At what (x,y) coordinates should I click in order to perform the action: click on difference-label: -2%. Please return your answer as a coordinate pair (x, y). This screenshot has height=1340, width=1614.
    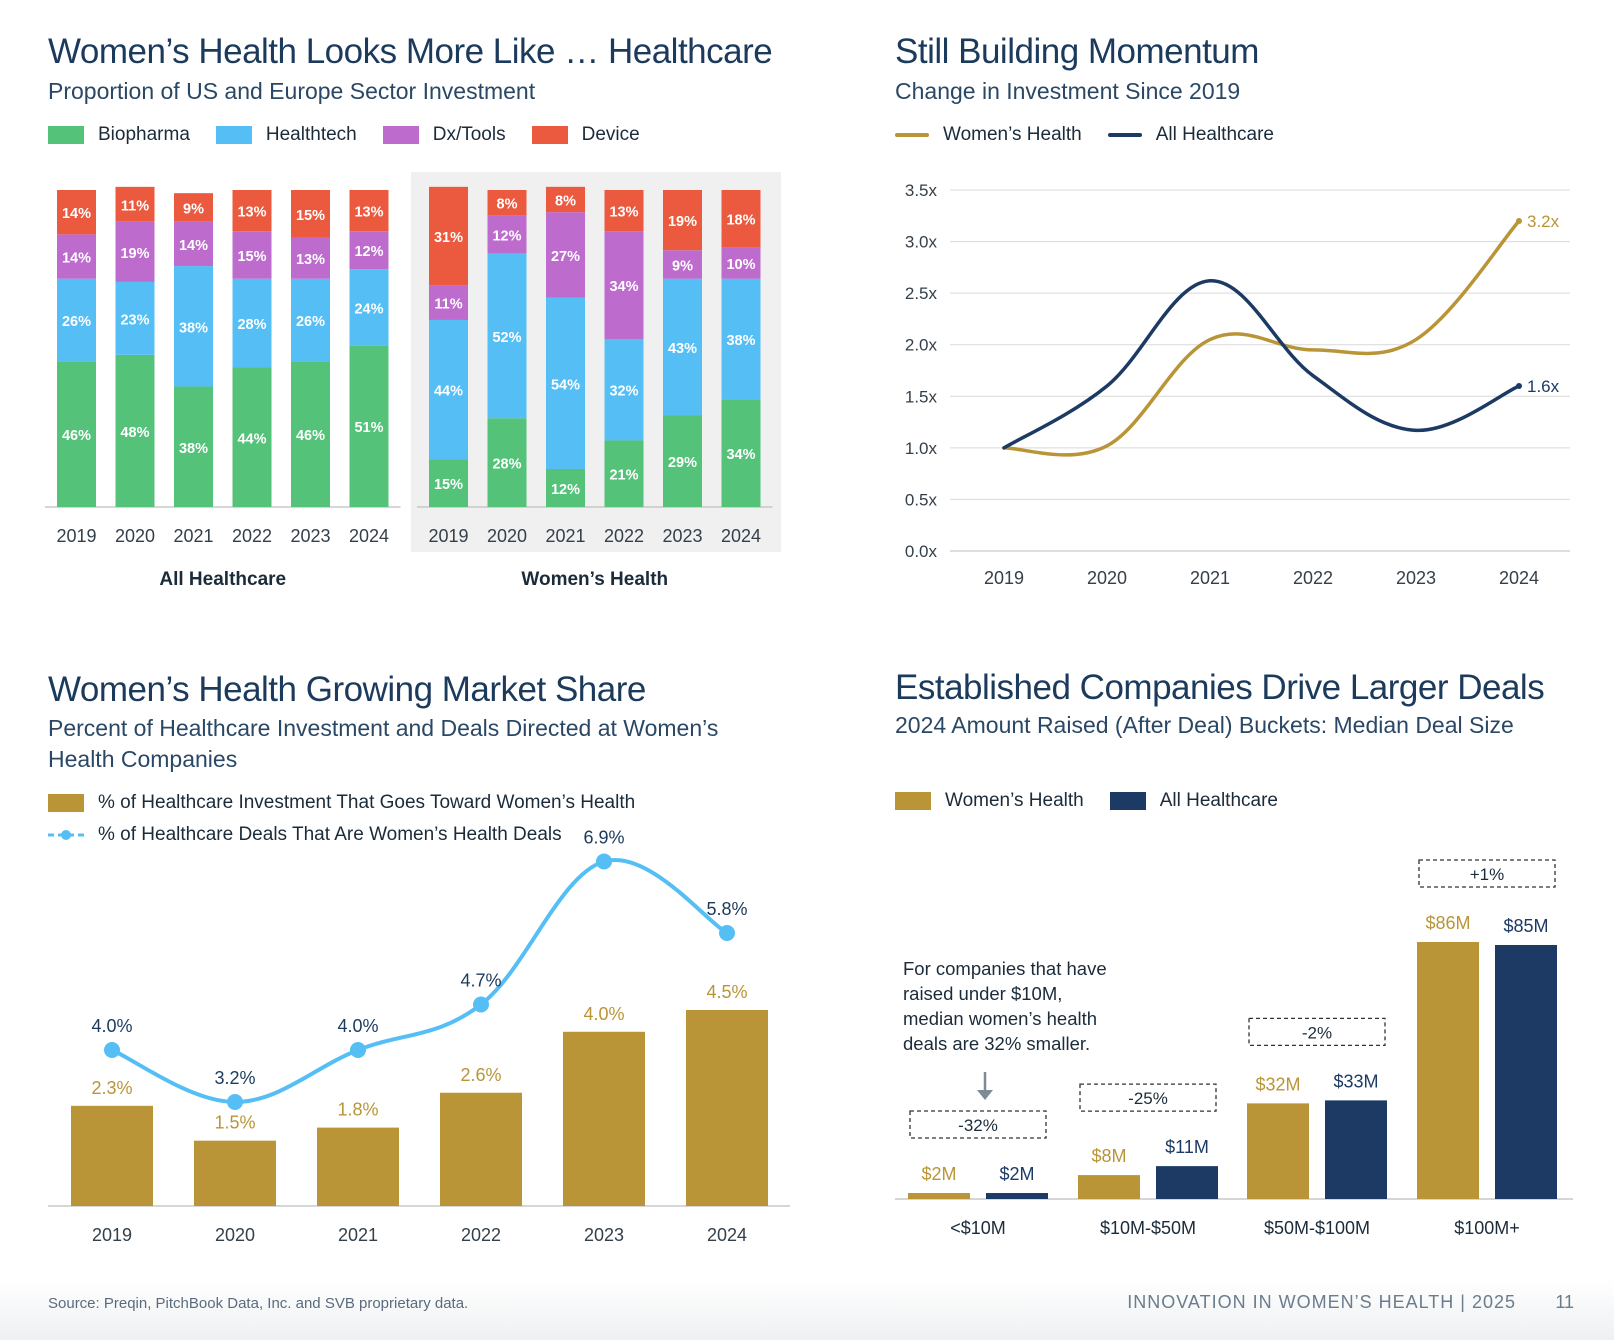
    Looking at the image, I should click on (1317, 1032).